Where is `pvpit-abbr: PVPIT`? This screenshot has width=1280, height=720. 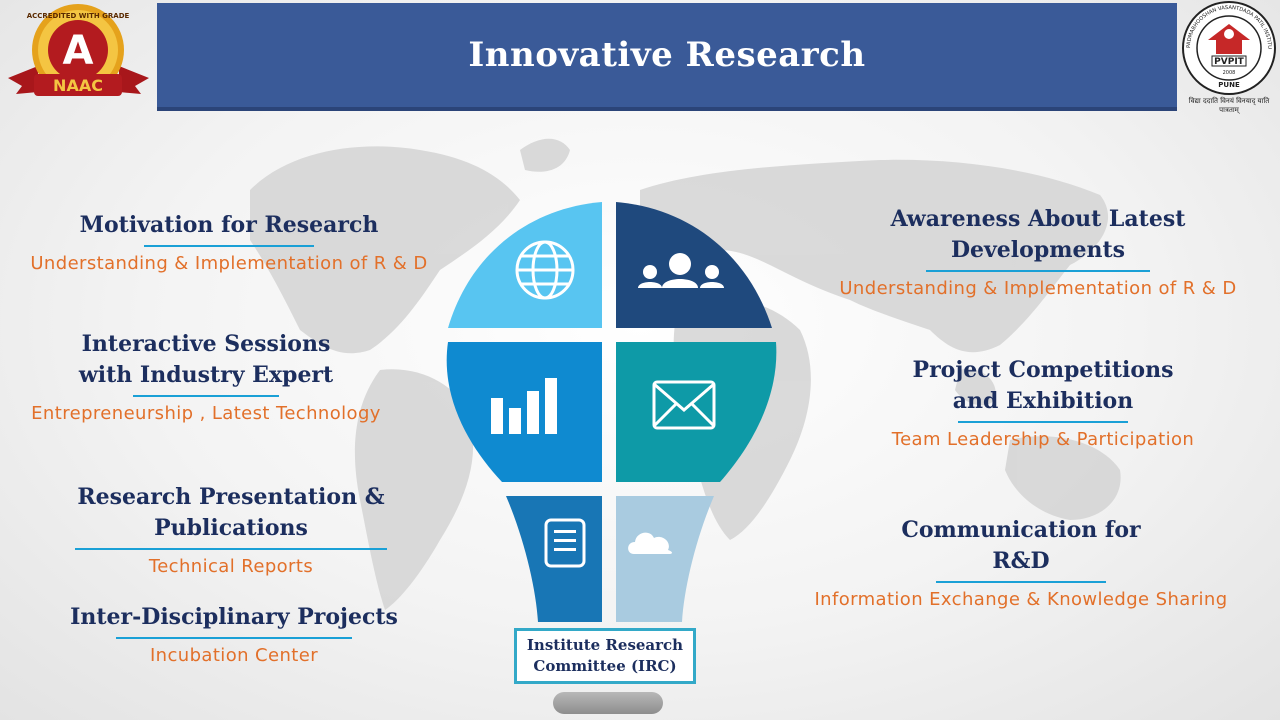
pvpit-abbr: PVPIT is located at coordinates (1229, 62).